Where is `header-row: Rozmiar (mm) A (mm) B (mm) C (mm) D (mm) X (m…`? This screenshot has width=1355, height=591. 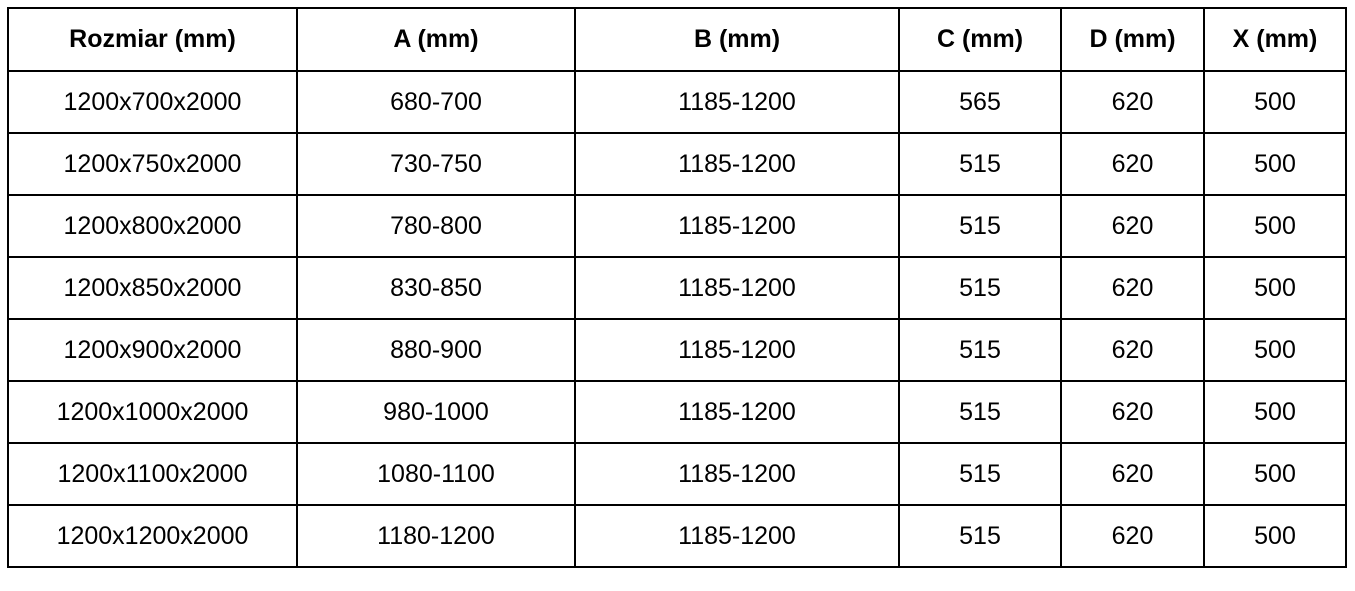
header-row: Rozmiar (mm) A (mm) B (mm) C (mm) D (mm) X (m… is located at coordinates (677, 39).